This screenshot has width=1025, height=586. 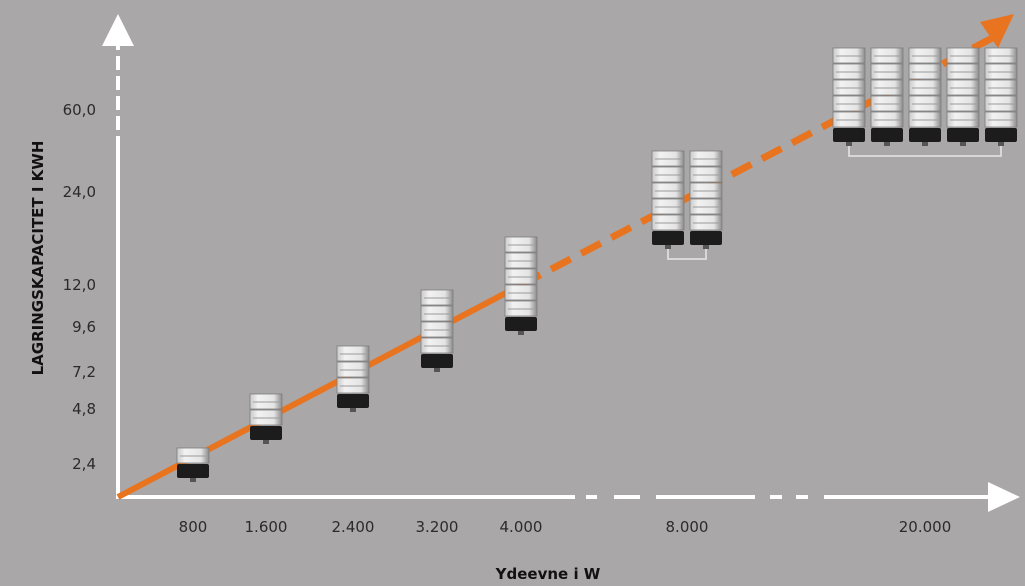 I want to click on x-axis, so click(x=568, y=497).